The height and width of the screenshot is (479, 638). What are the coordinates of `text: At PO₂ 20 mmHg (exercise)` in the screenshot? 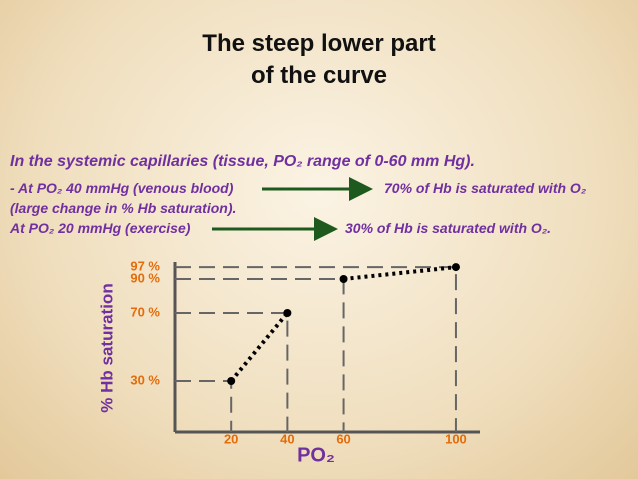 It's located at (100, 228).